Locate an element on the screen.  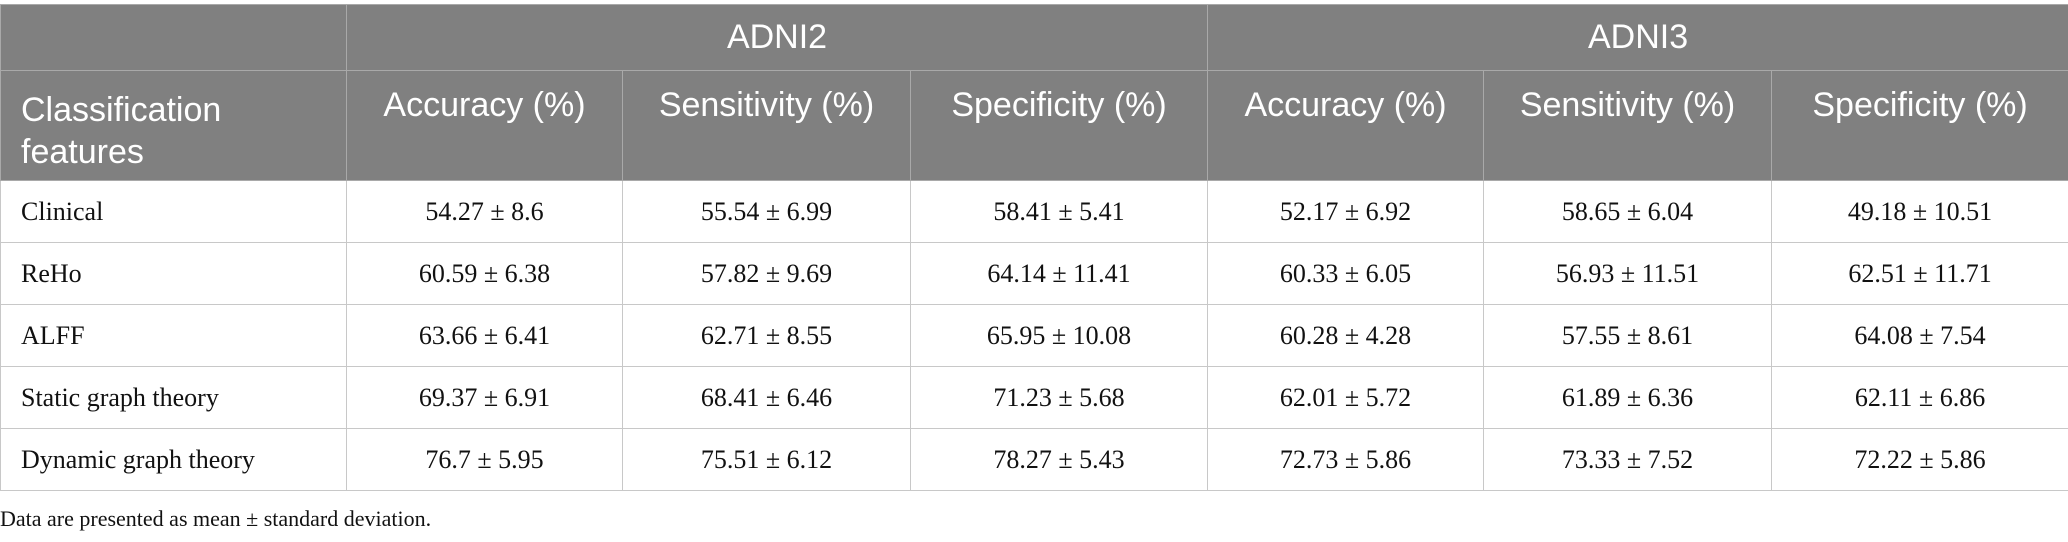
value-cell: 69.37 ± 6.91 is located at coordinates (484, 397).